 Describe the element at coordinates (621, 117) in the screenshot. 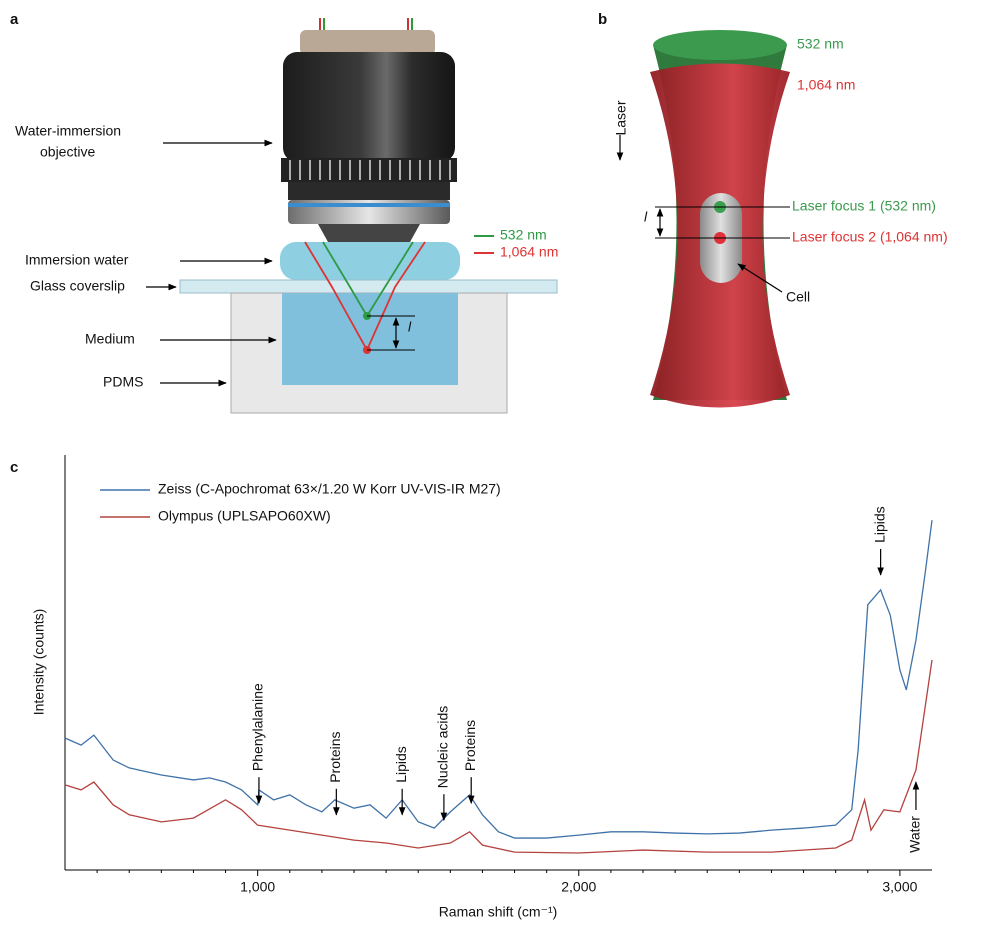

I see `laser-label: Laser` at that location.